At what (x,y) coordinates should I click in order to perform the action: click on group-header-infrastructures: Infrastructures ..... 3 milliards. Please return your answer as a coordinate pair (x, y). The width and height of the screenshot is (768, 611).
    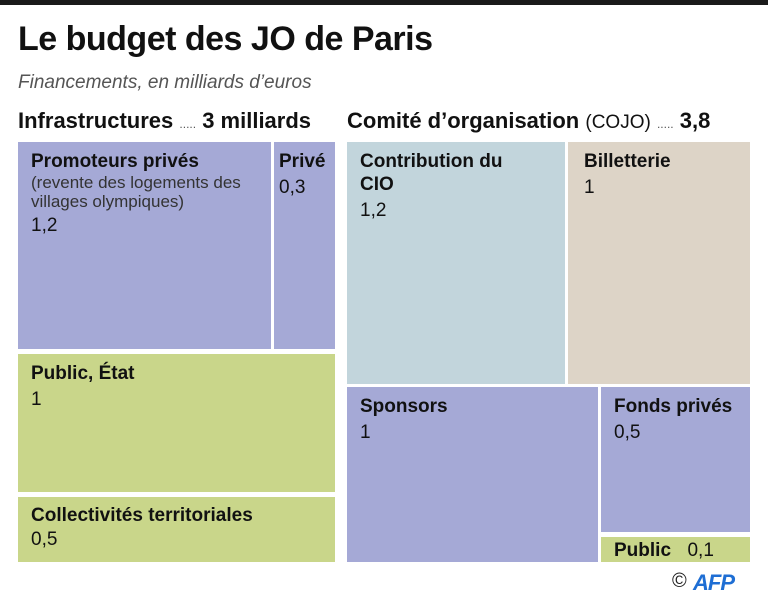
    Looking at the image, I should click on (164, 121).